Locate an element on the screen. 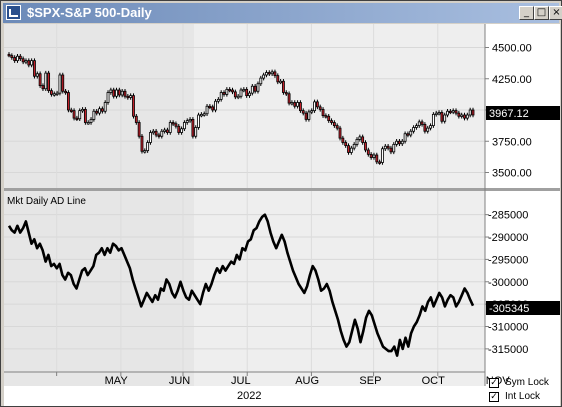  sym-lock-checkbox: ✓ is located at coordinates (494, 383).